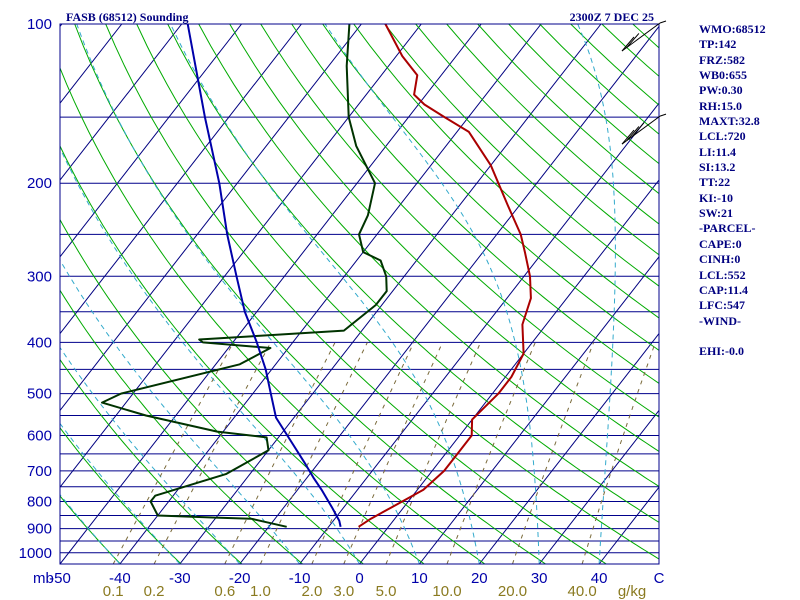 Image resolution: width=800 pixels, height=600 pixels. Describe the element at coordinates (39, 502) in the screenshot. I see `pressure-tick-label: 800` at that location.